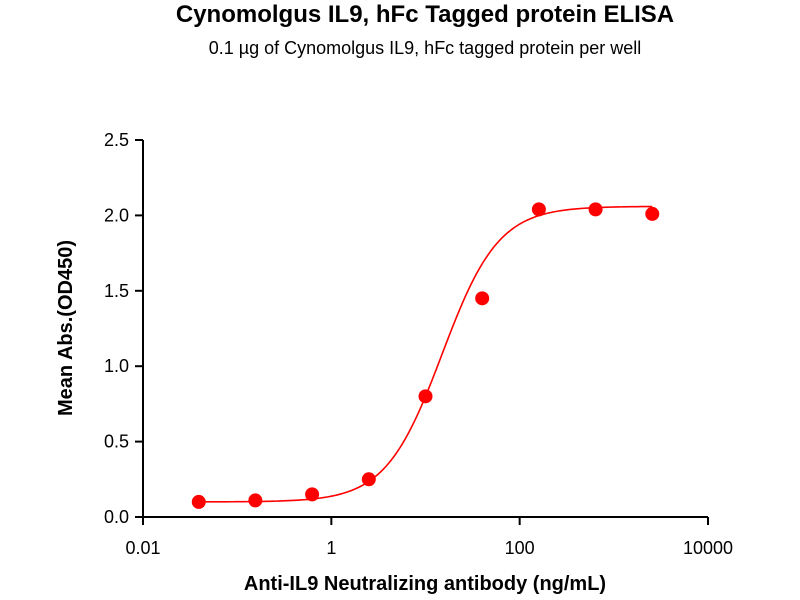 Image resolution: width=800 pixels, height=600 pixels. Describe the element at coordinates (116, 291) in the screenshot. I see `y-tick-label: 1.5` at that location.